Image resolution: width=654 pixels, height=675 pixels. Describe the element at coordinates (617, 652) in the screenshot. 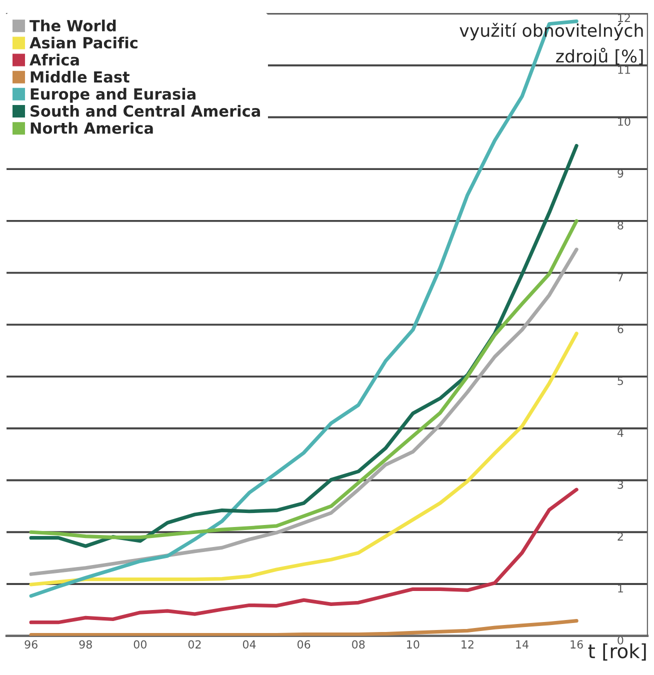

I see `x-axis-title: t [rok]` at that location.